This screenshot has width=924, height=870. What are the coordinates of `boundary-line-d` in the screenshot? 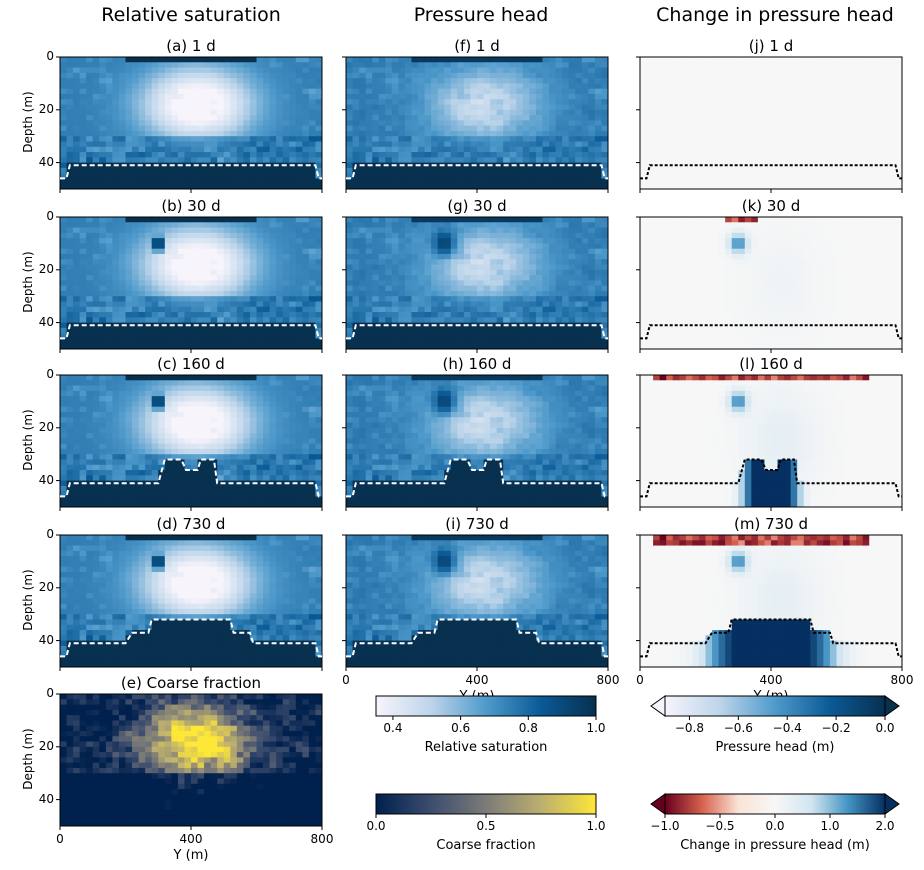 It's located at (191, 638).